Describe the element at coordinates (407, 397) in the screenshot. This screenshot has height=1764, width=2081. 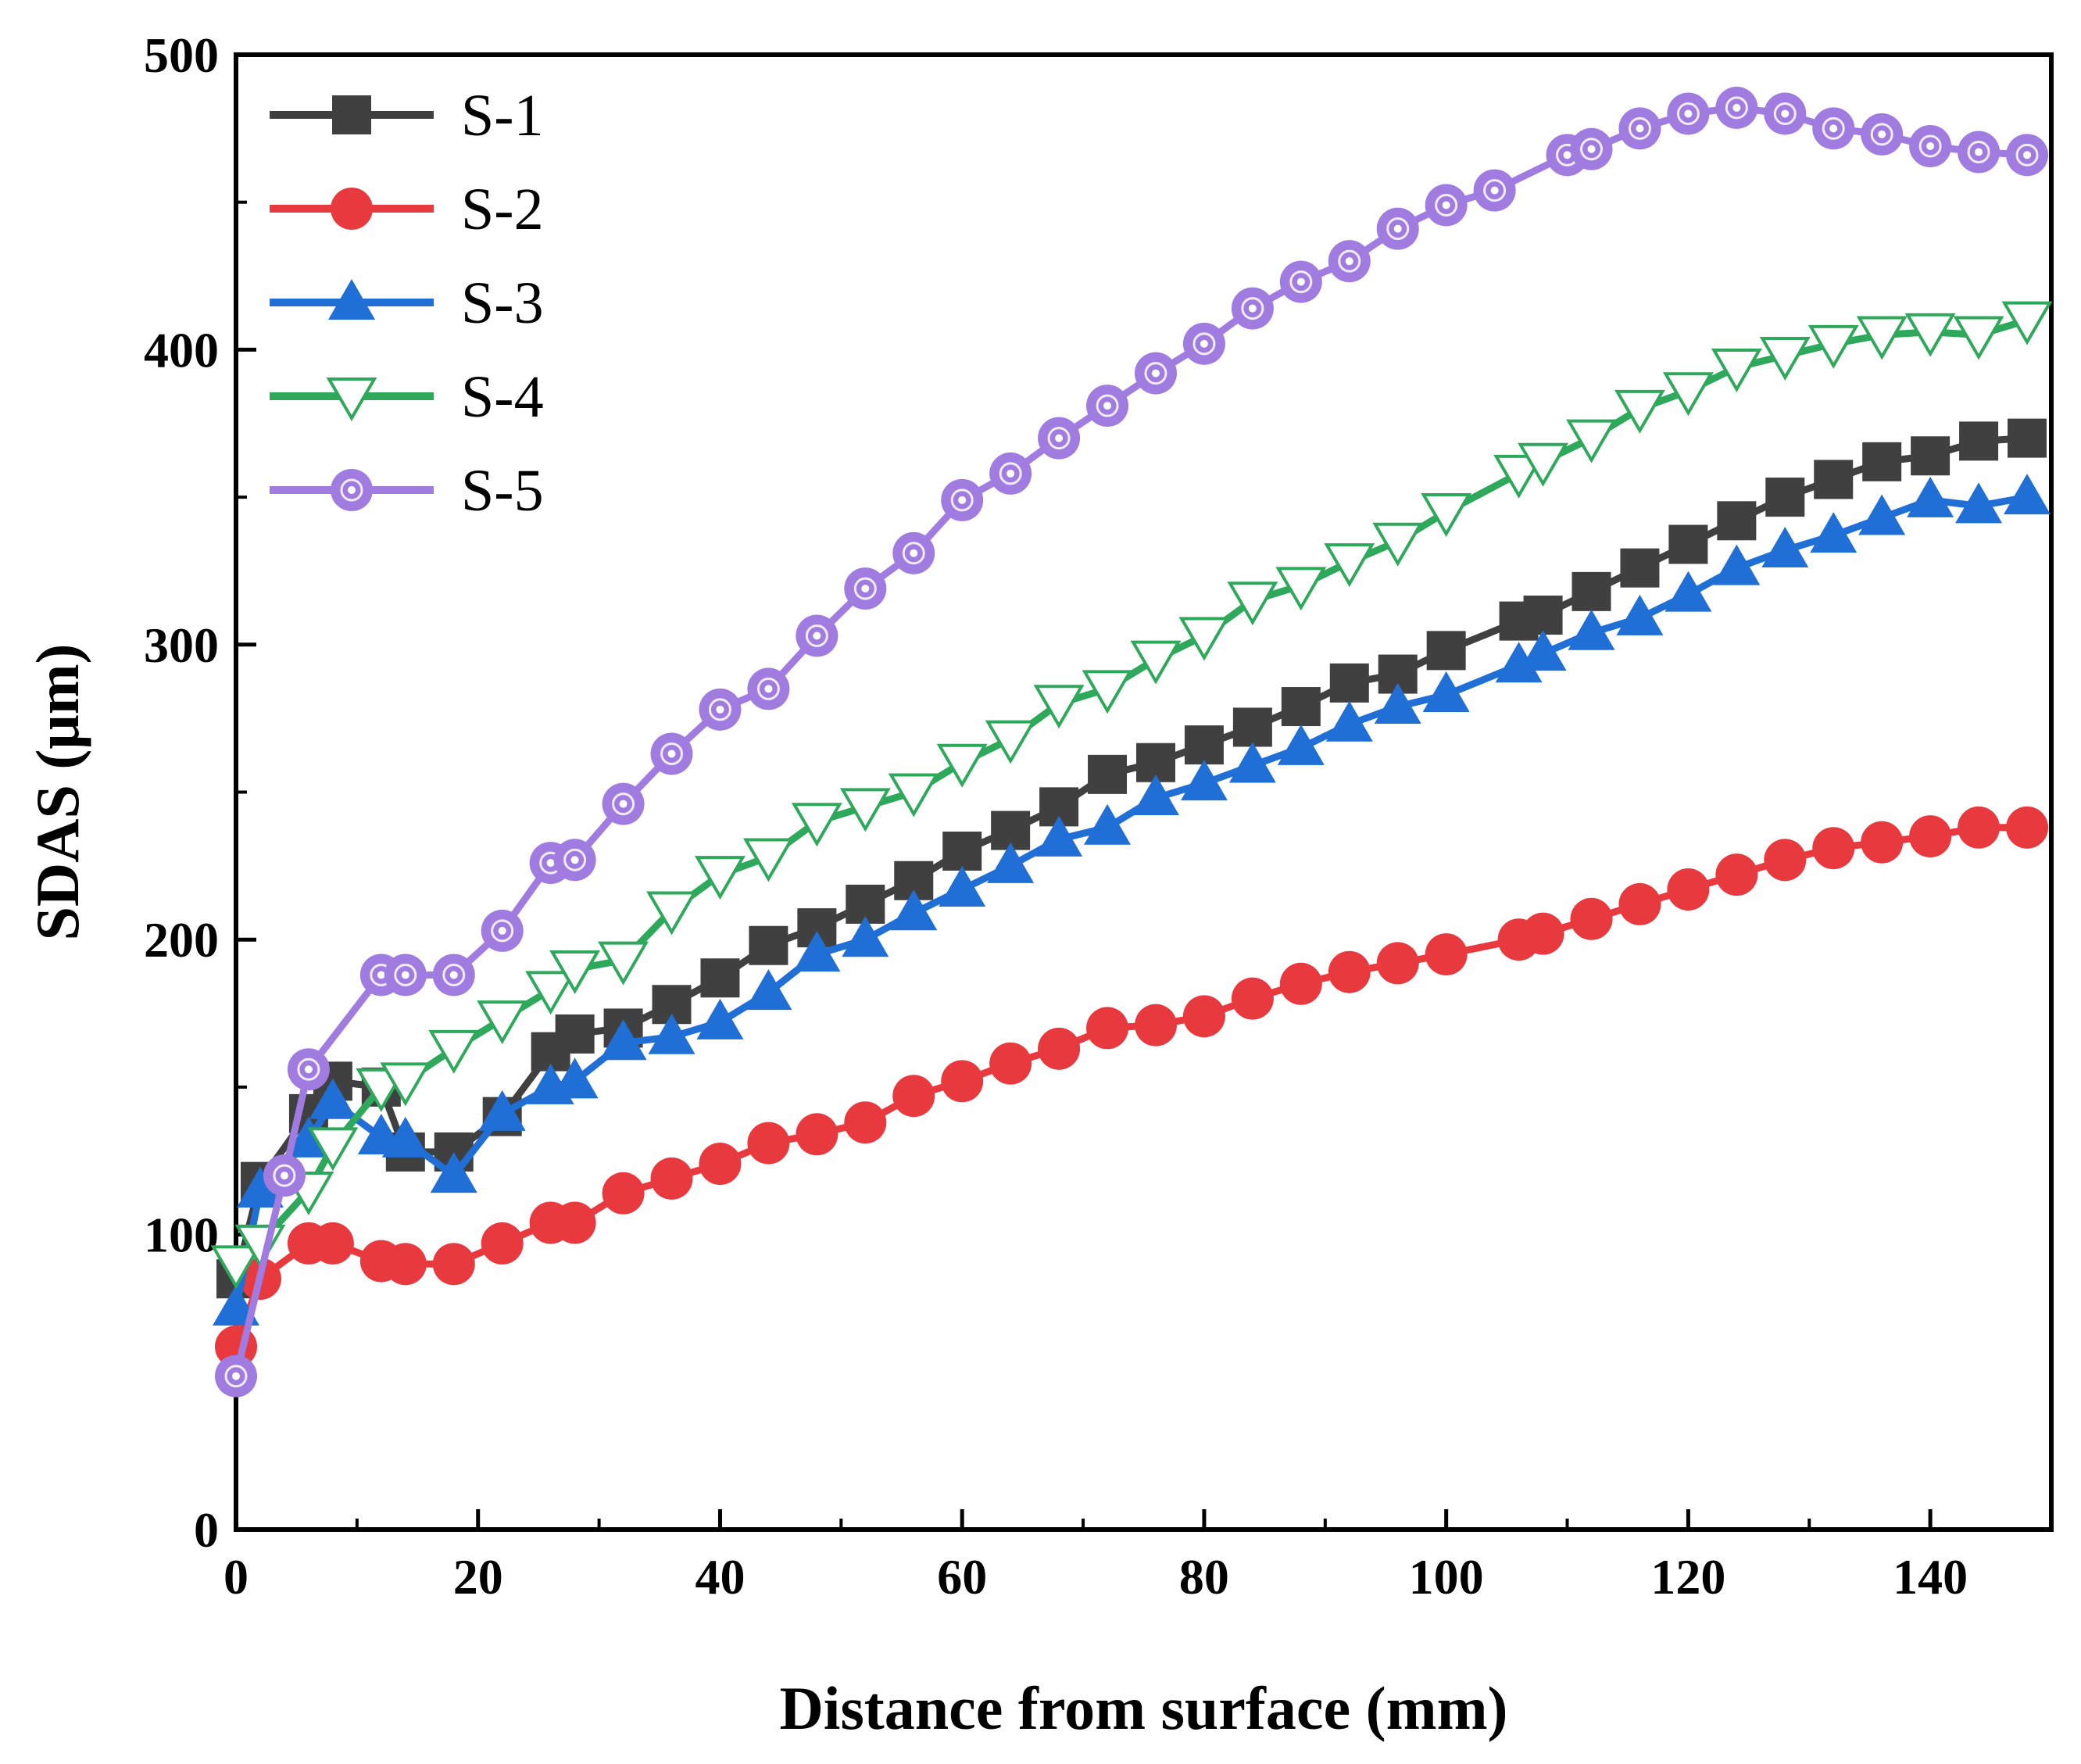
I see `legend-item-s-4: S-4` at that location.